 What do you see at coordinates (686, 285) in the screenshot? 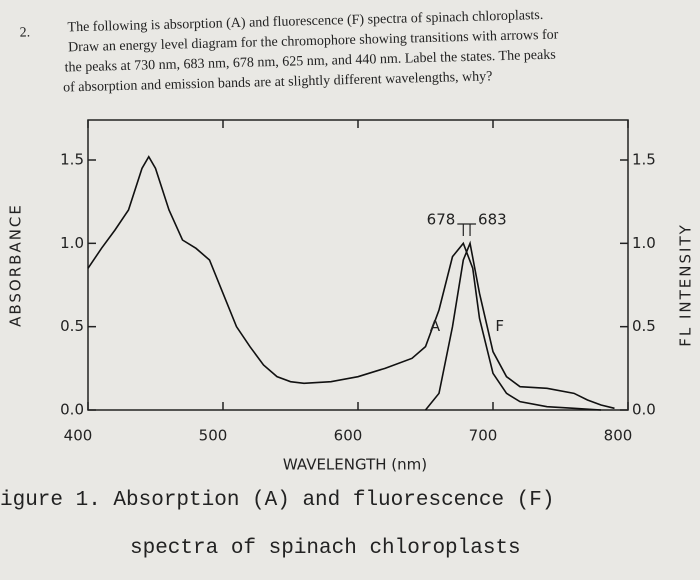
I see `y2-axis-label: FL INTENSITY` at bounding box center [686, 285].